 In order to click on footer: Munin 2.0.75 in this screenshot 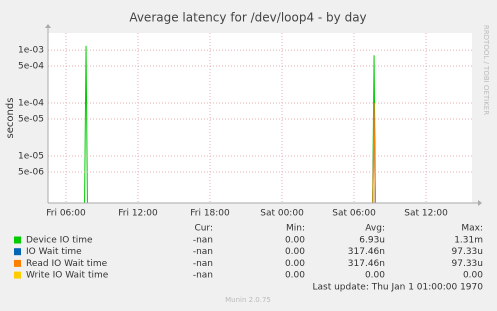, I will do `click(248, 300)`.